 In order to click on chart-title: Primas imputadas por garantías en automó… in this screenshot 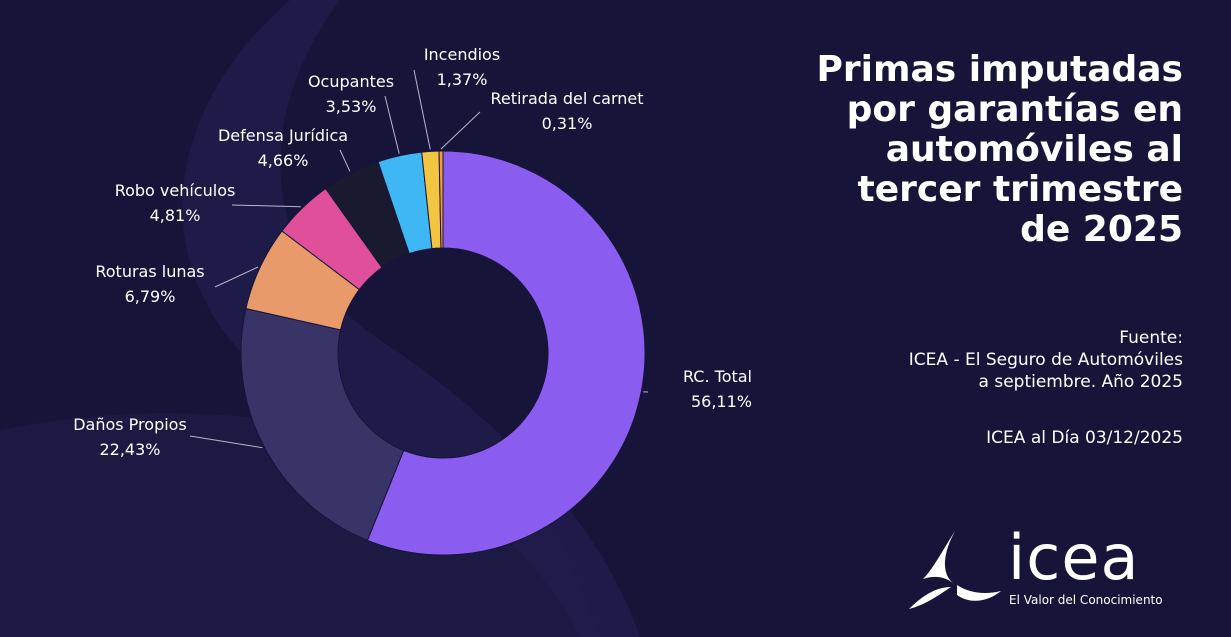, I will do `click(973, 149)`.